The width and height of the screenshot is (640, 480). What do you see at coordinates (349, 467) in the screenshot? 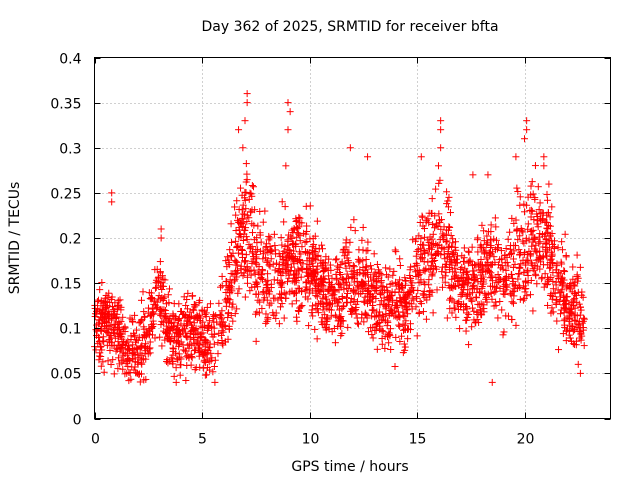
I see `x-axis-label: GPS time / hours` at bounding box center [349, 467].